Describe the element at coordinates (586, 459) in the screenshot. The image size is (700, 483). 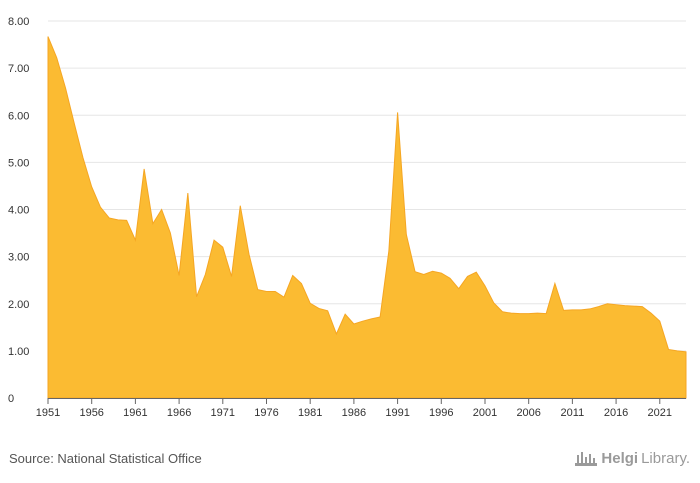
I see `library-building-icon` at that location.